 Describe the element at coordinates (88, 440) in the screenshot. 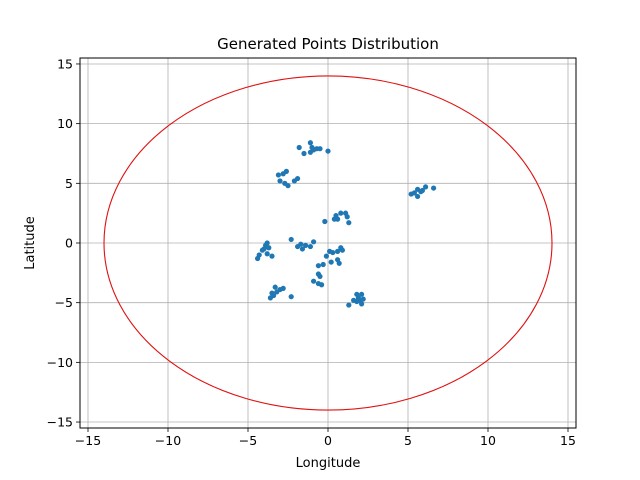

I see `x-tick-label: −15` at that location.